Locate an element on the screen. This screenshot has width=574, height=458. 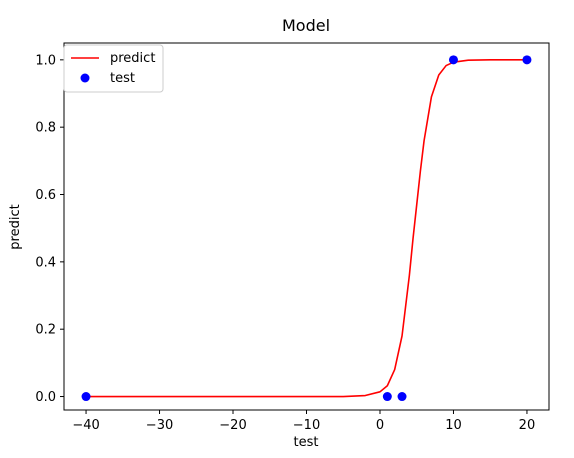
legend-label-test: test is located at coordinates (122, 78).